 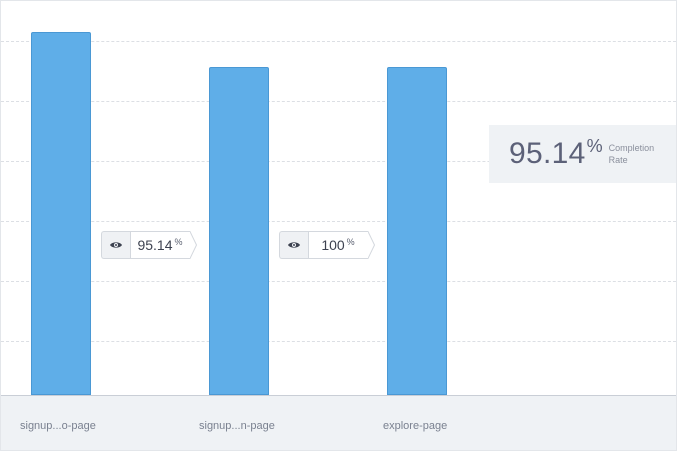 I want to click on conversion-badge: 100%, so click(x=327, y=245).